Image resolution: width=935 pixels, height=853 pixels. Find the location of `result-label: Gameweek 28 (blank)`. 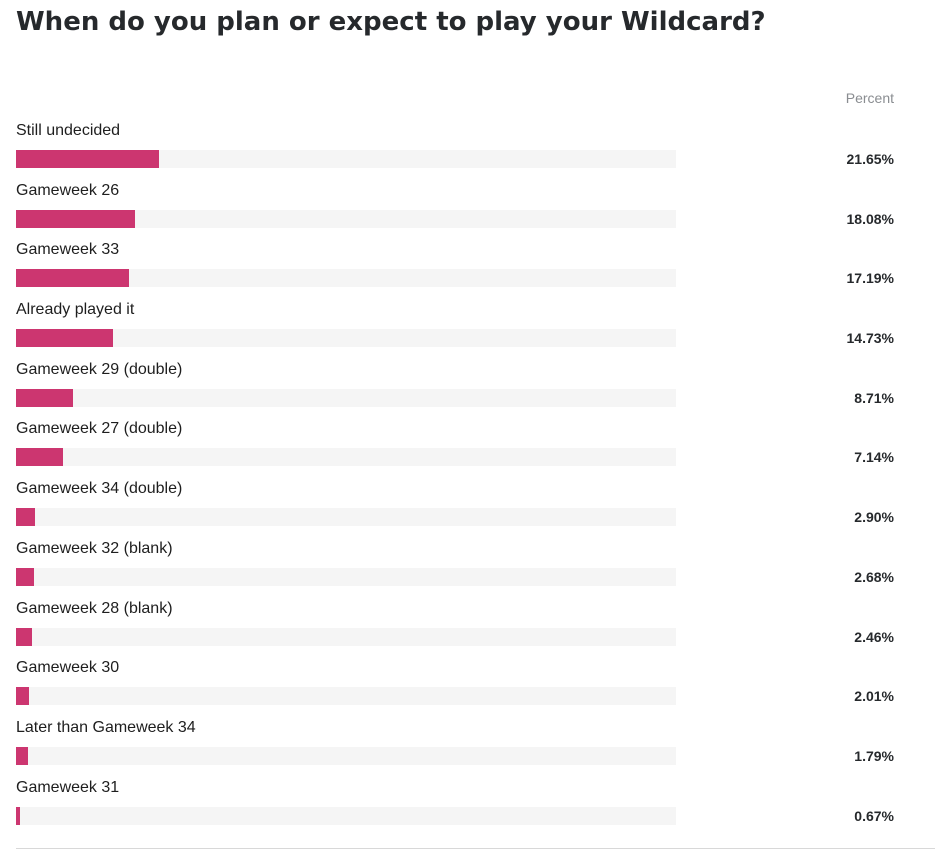

result-label: Gameweek 28 (blank) is located at coordinates (94, 608).